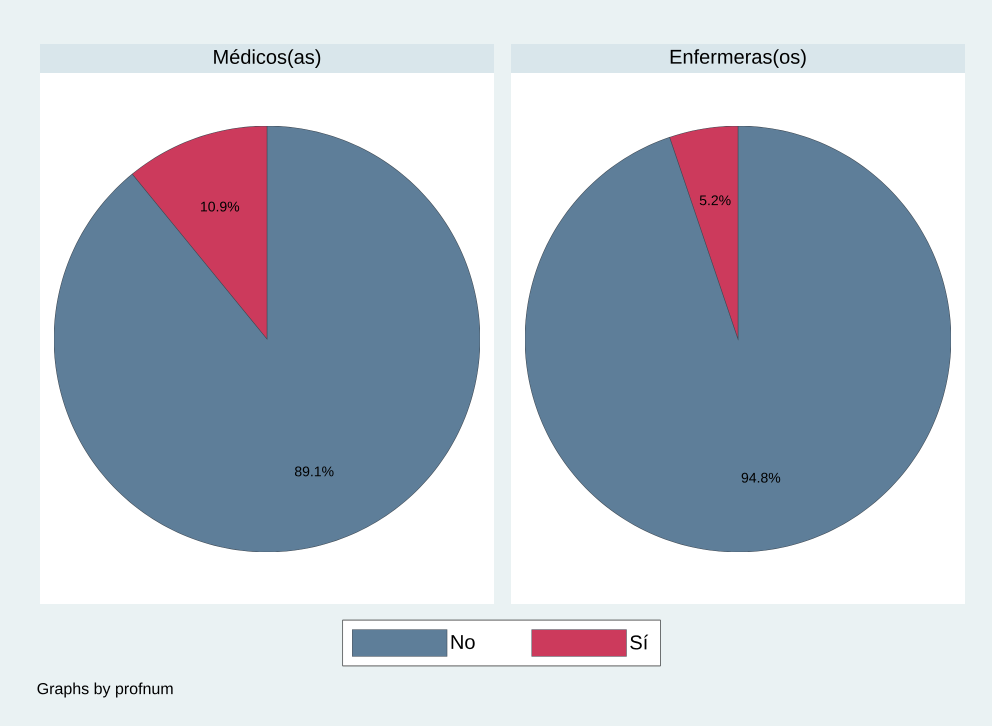 This screenshot has width=992, height=726. Describe the element at coordinates (715, 200) in the screenshot. I see `data-label: 5.2%` at that location.